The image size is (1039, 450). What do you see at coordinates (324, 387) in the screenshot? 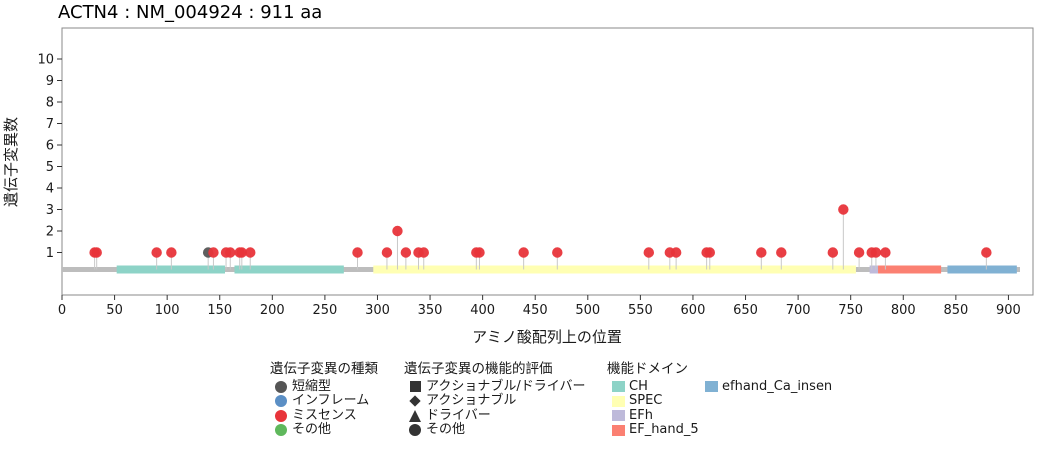
I see `legend-item: 短縮型` at bounding box center [324, 387].